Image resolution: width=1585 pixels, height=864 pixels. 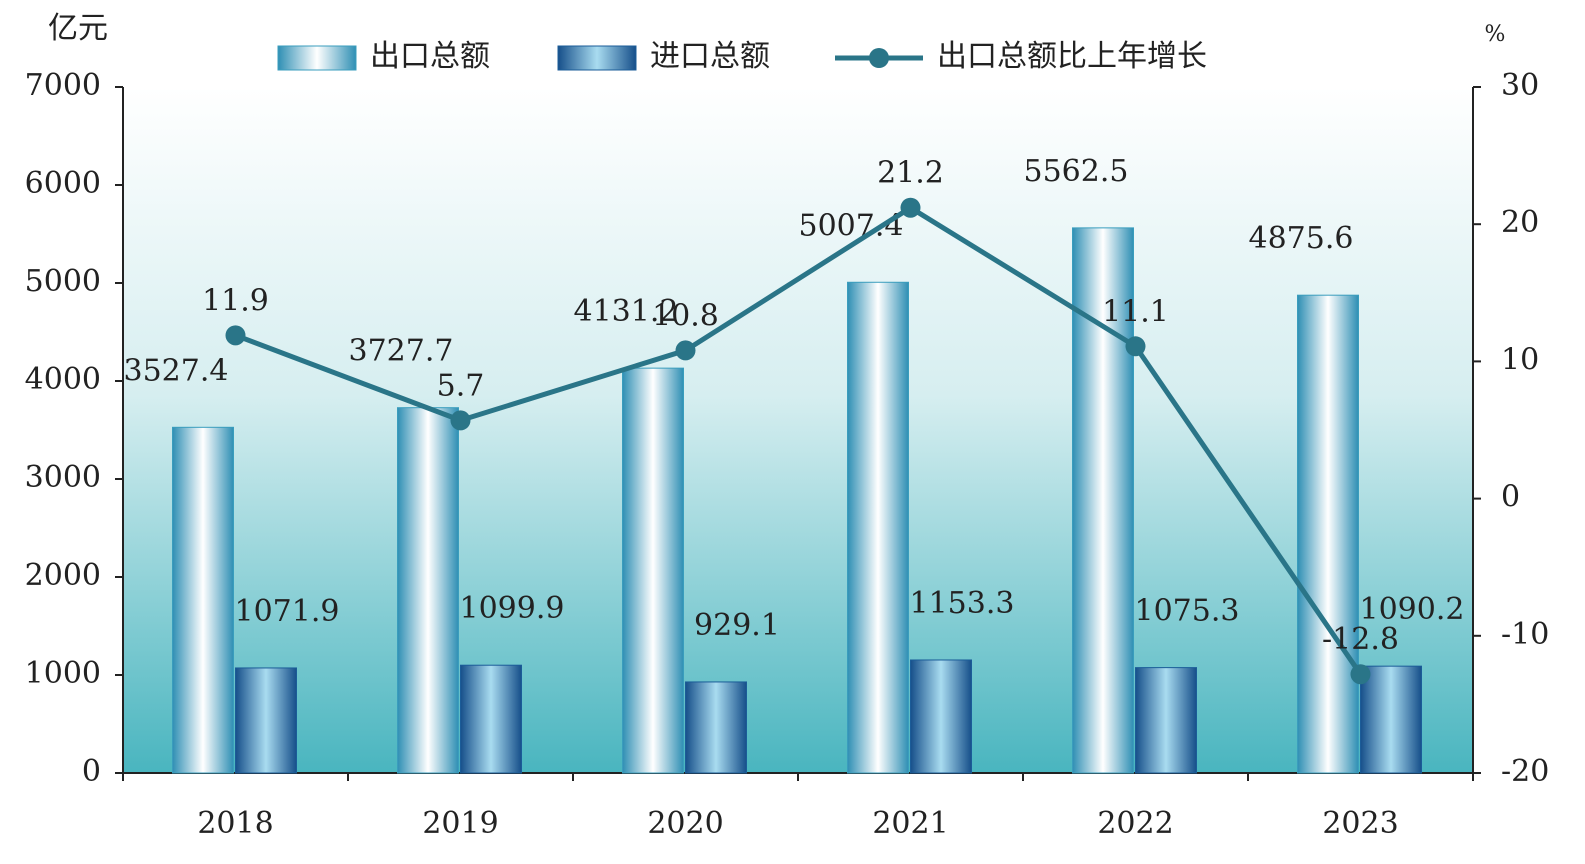 What do you see at coordinates (1525, 771) in the screenshot?
I see `y2-tick-label: -20` at bounding box center [1525, 771].